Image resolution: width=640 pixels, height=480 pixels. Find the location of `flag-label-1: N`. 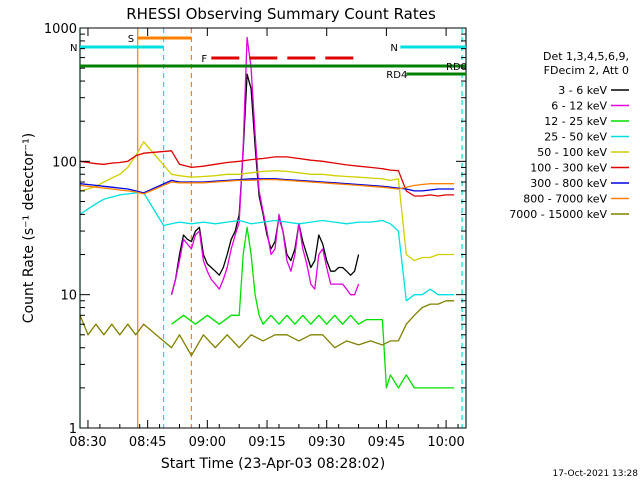

flag-label-1: N is located at coordinates (73, 48).